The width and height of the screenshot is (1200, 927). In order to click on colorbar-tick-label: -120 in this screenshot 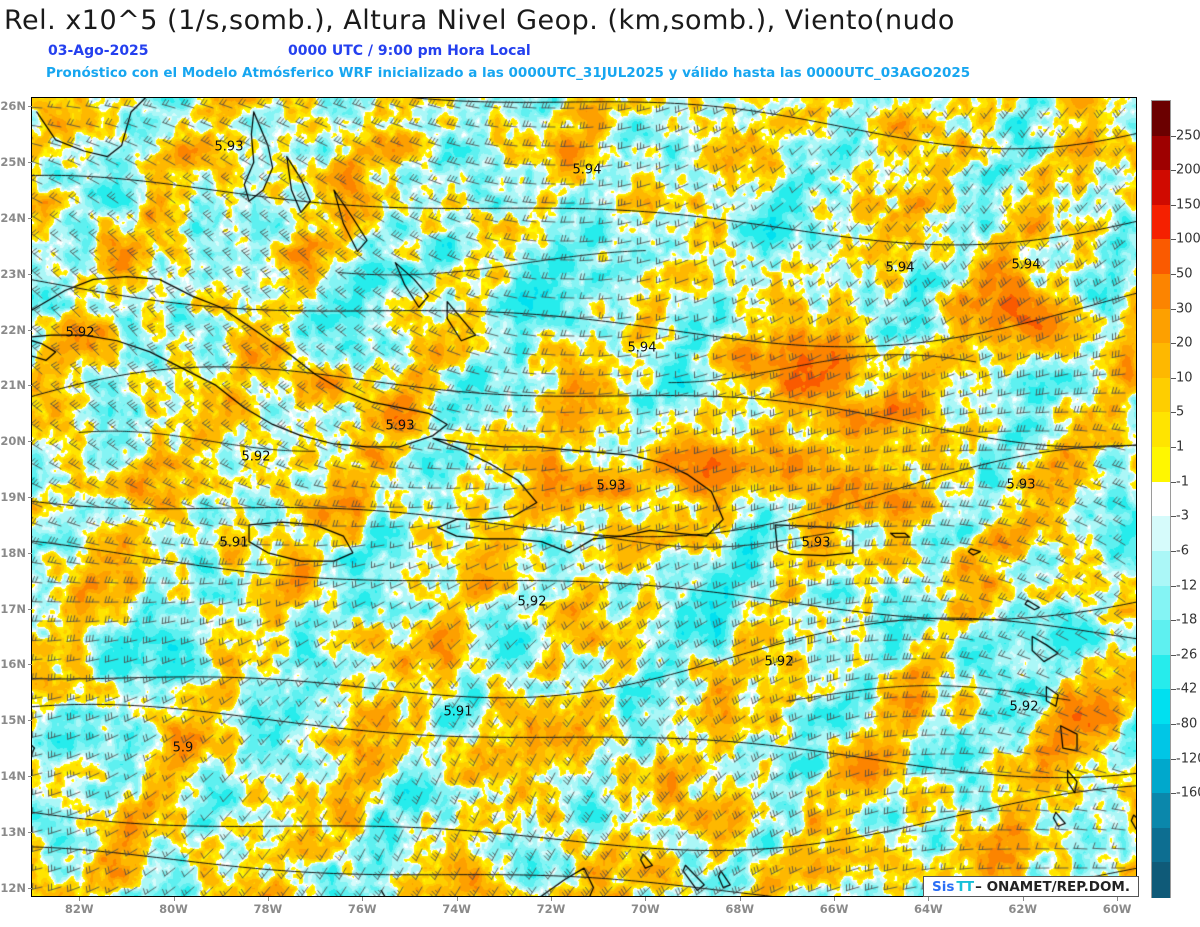, I will do `click(1188, 759)`.